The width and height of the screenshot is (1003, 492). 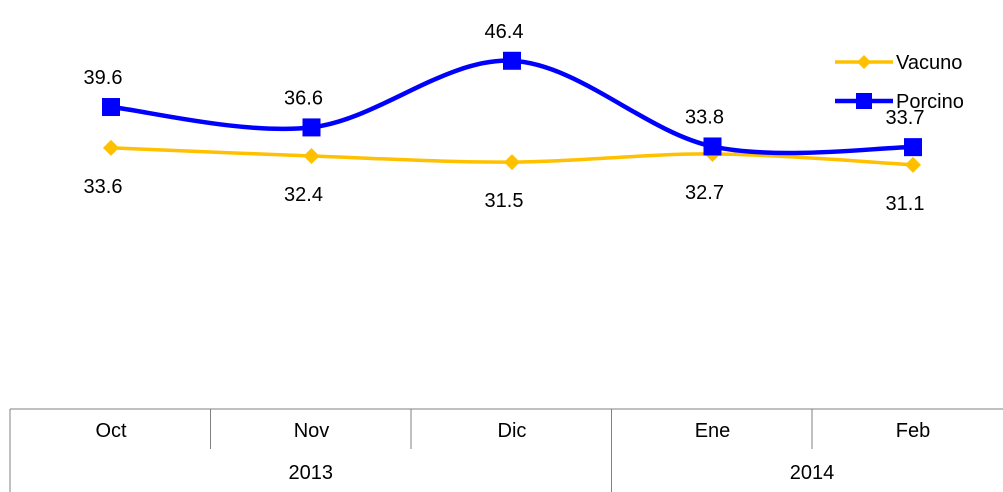 What do you see at coordinates (504, 32) in the screenshot?
I see `data-label-porcino-2: 46.4` at bounding box center [504, 32].